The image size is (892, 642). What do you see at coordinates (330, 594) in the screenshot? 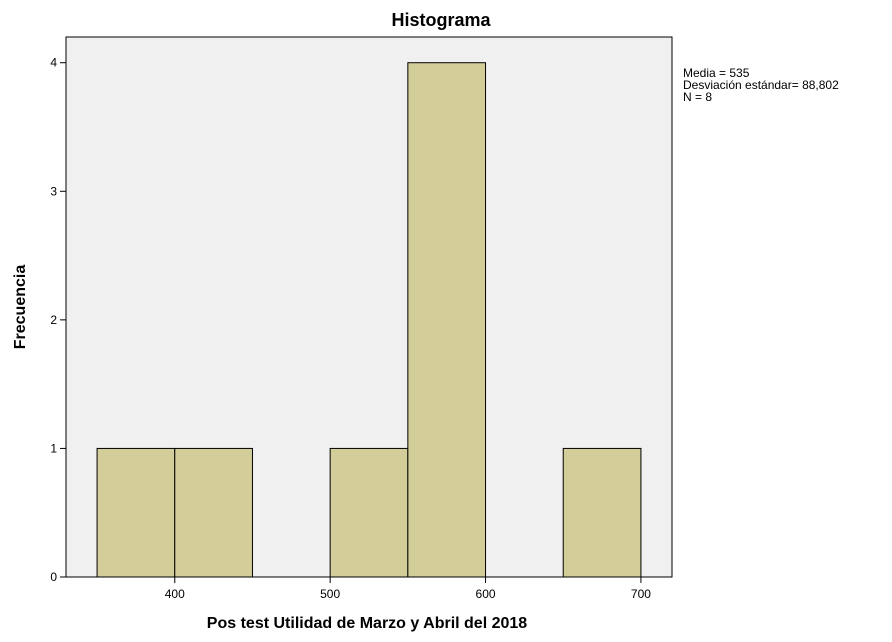
I see `x-tick-label: 500` at bounding box center [330, 594].